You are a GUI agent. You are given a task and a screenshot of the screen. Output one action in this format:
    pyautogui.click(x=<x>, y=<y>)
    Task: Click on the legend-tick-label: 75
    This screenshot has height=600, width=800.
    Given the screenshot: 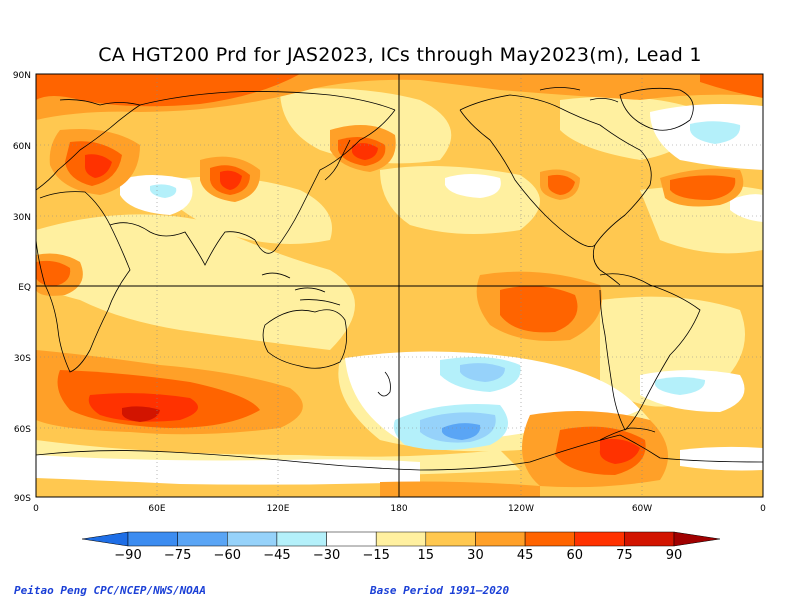 What is the action you would take?
    pyautogui.click(x=624, y=554)
    